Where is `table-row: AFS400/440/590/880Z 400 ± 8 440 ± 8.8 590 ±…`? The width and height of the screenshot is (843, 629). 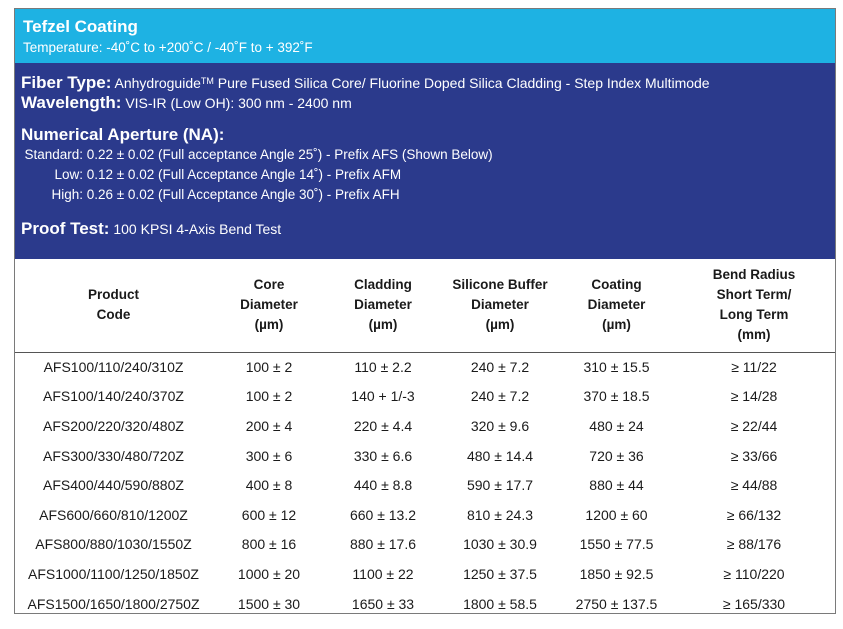 table-row: AFS400/440/590/880Z 400 ± 8 440 ± 8.8 590 ±… is located at coordinates (425, 485).